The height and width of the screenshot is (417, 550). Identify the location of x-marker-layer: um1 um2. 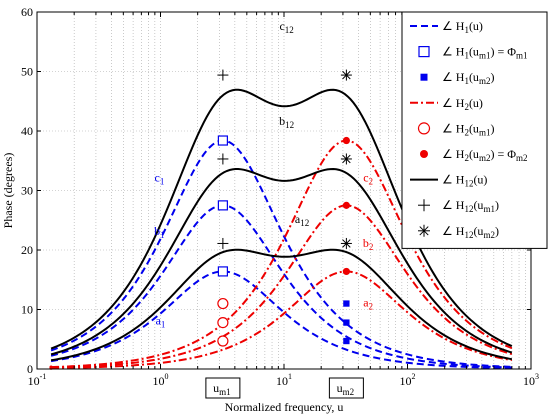
(284, 388).